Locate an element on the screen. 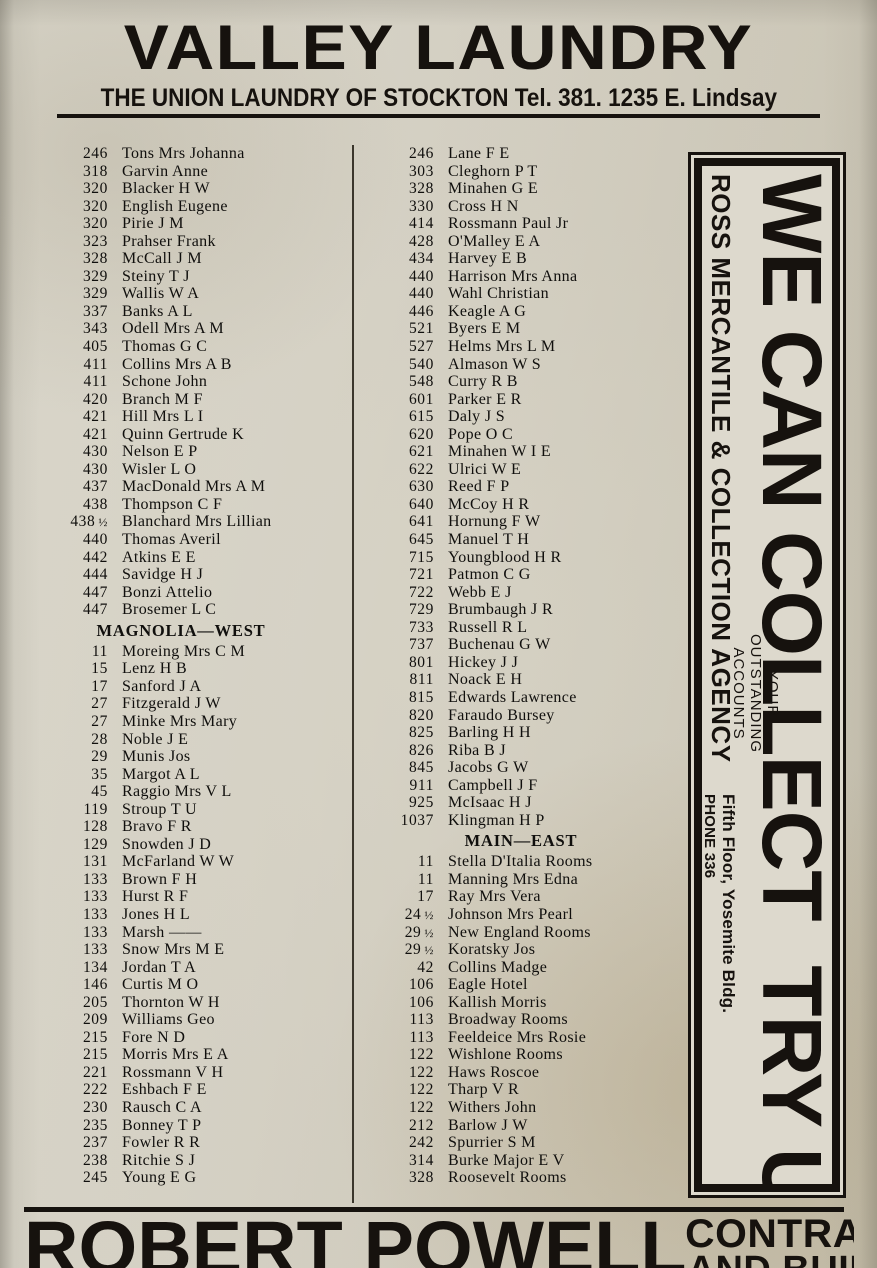 The width and height of the screenshot is (877, 1268). entry-street-number: 630 is located at coordinates (421, 487).